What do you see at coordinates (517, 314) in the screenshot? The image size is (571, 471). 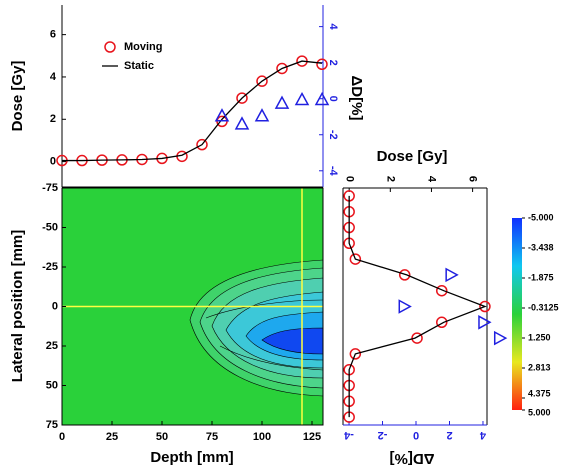 I see `colorbar` at bounding box center [517, 314].